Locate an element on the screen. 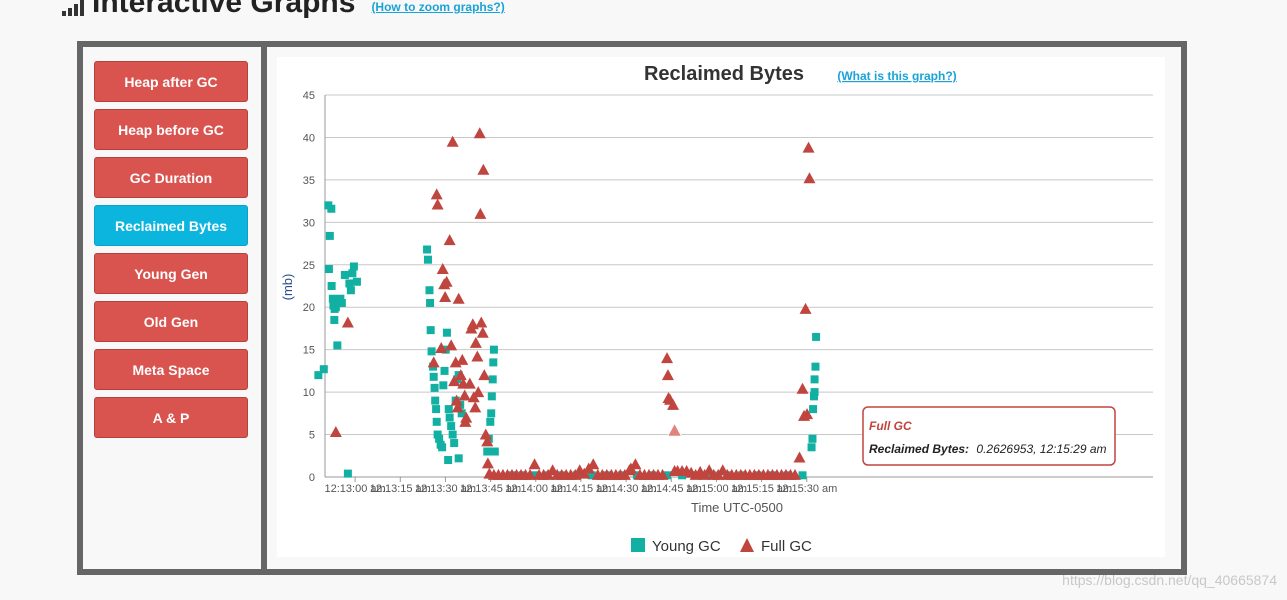  full-gc-legend-swatch is located at coordinates (747, 545).